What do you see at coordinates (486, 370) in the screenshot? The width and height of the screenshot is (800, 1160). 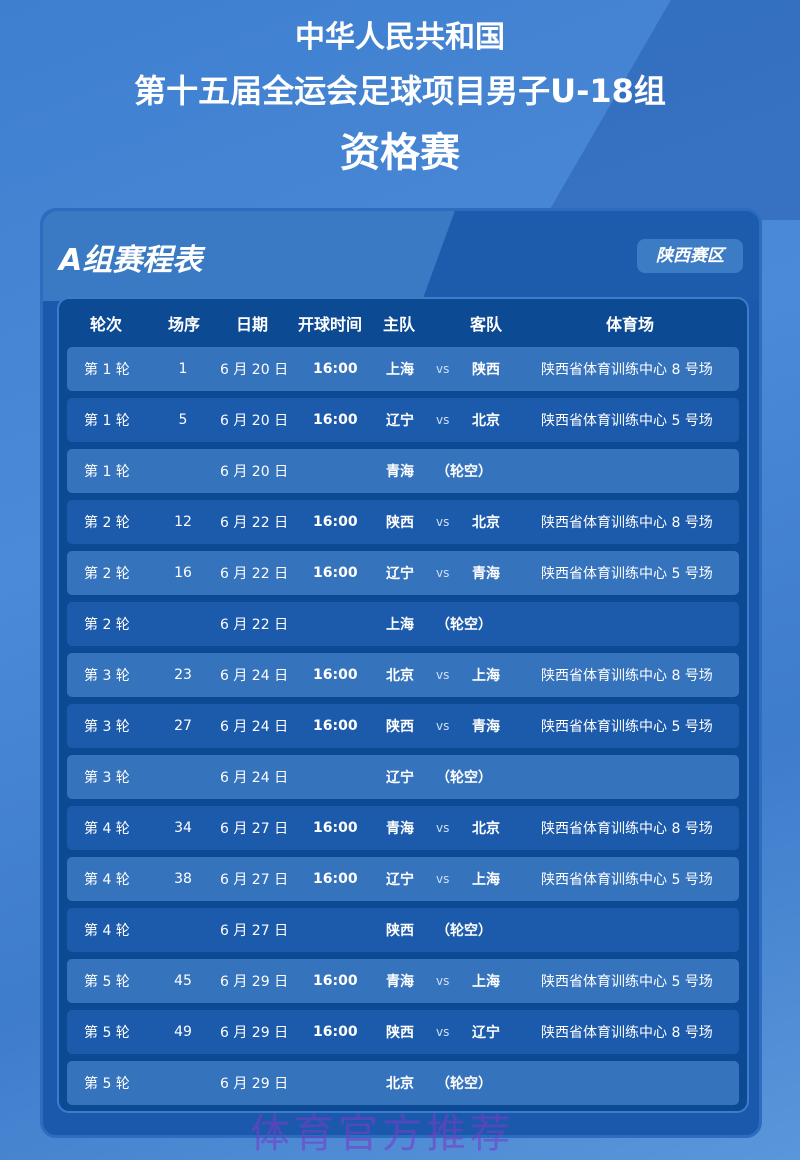 I see `cell-away: 陕西` at bounding box center [486, 370].